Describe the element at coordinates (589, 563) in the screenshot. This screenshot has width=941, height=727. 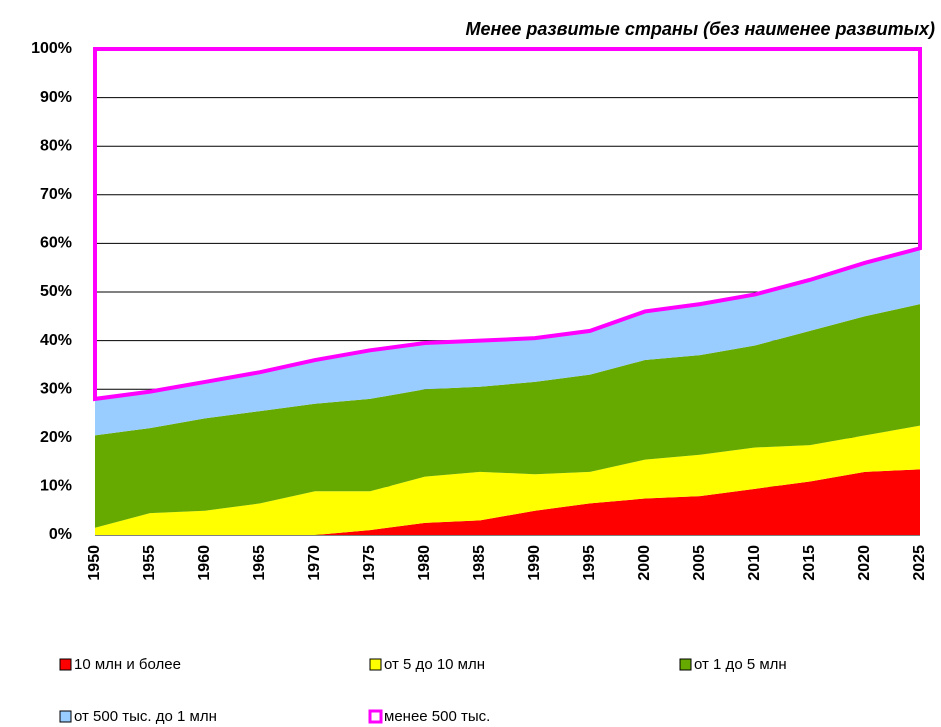
I see `x-tick-label: 1995` at that location.